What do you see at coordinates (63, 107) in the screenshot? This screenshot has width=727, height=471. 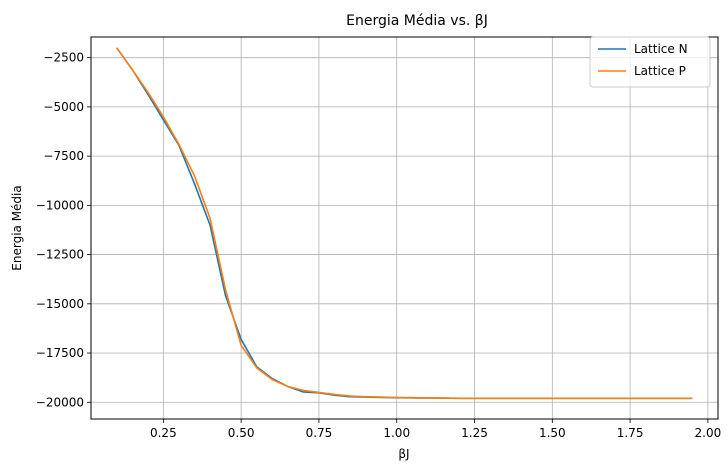 I see `y-tick-label: −5000` at bounding box center [63, 107].